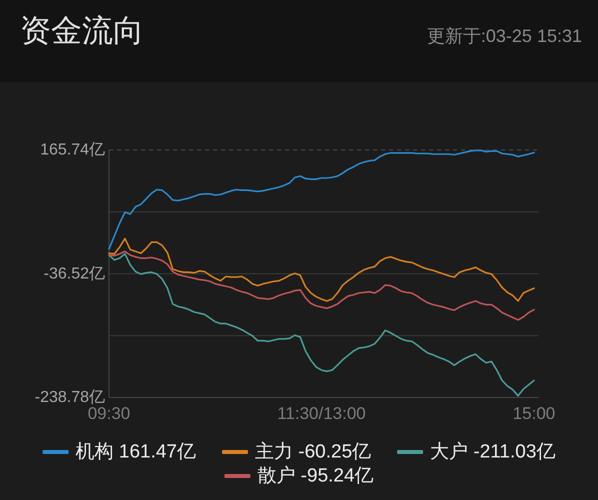 This screenshot has width=598, height=500. What do you see at coordinates (109, 413) in the screenshot?
I see `x-tick-label: 09:30` at bounding box center [109, 413].